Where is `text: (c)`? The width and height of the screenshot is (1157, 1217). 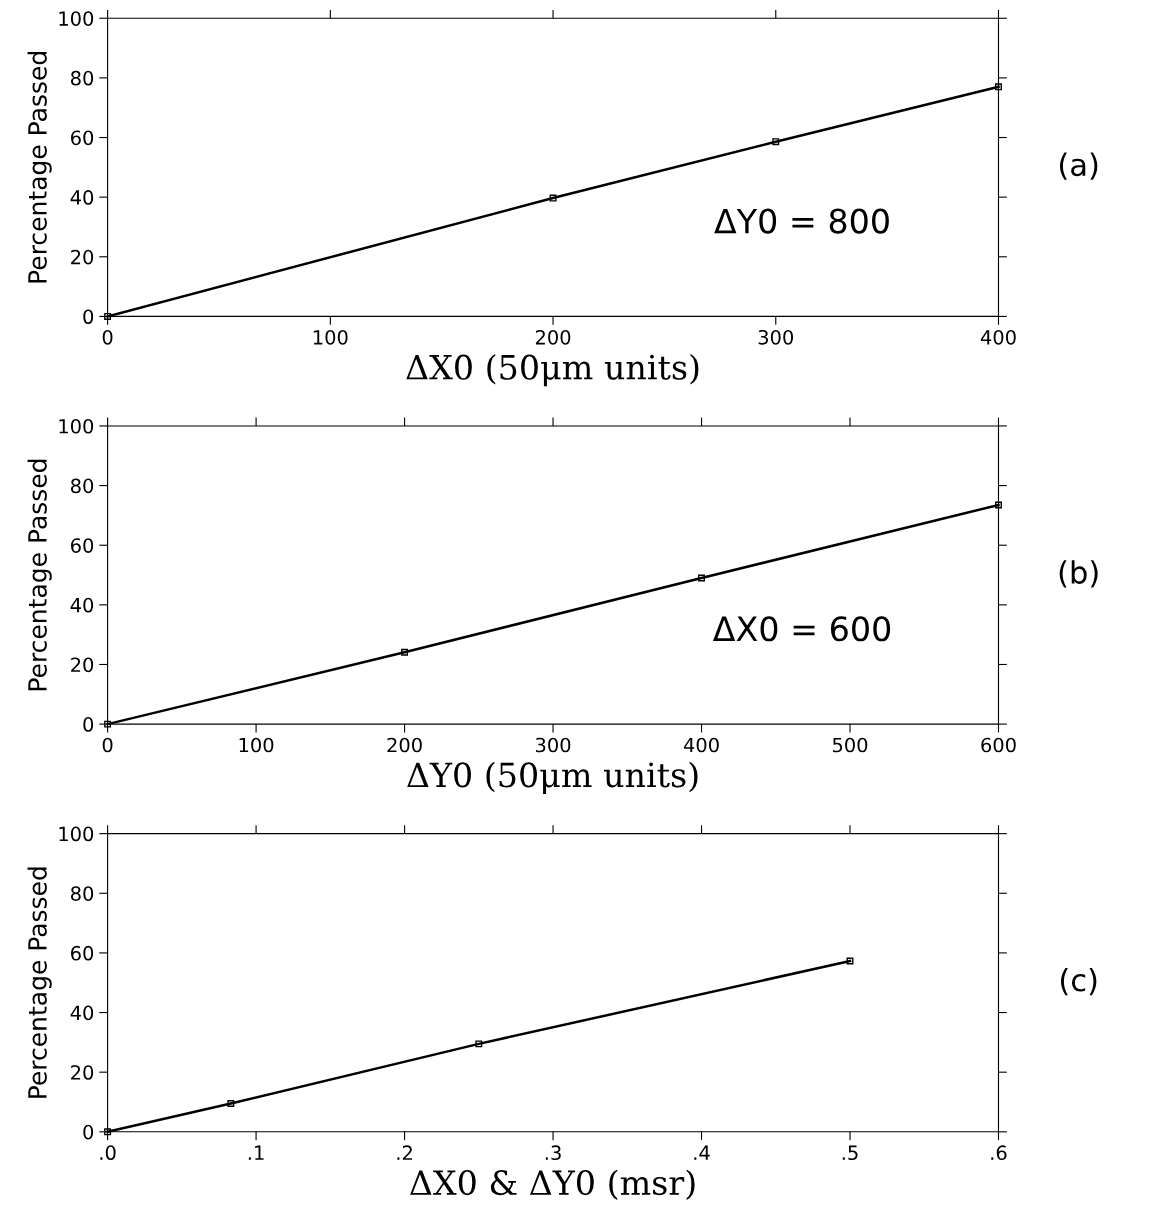 text: (c) is located at coordinates (1078, 981).